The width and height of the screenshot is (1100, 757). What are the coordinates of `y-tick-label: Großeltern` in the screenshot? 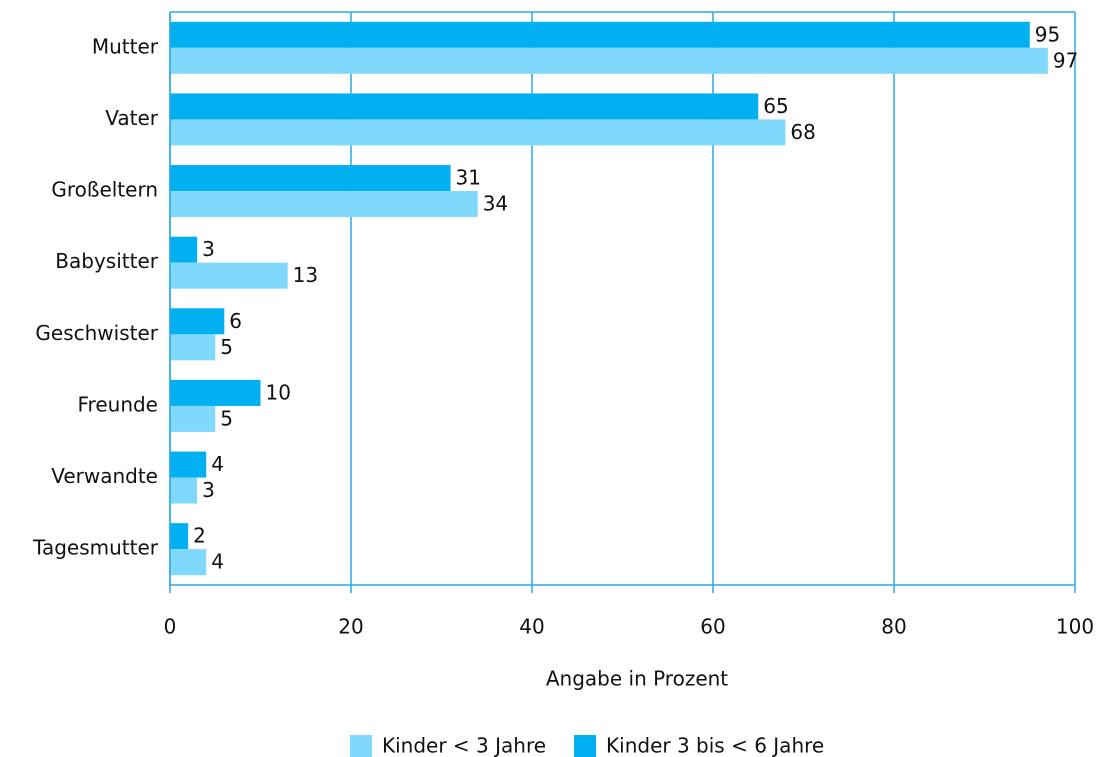 It's located at (104, 190).